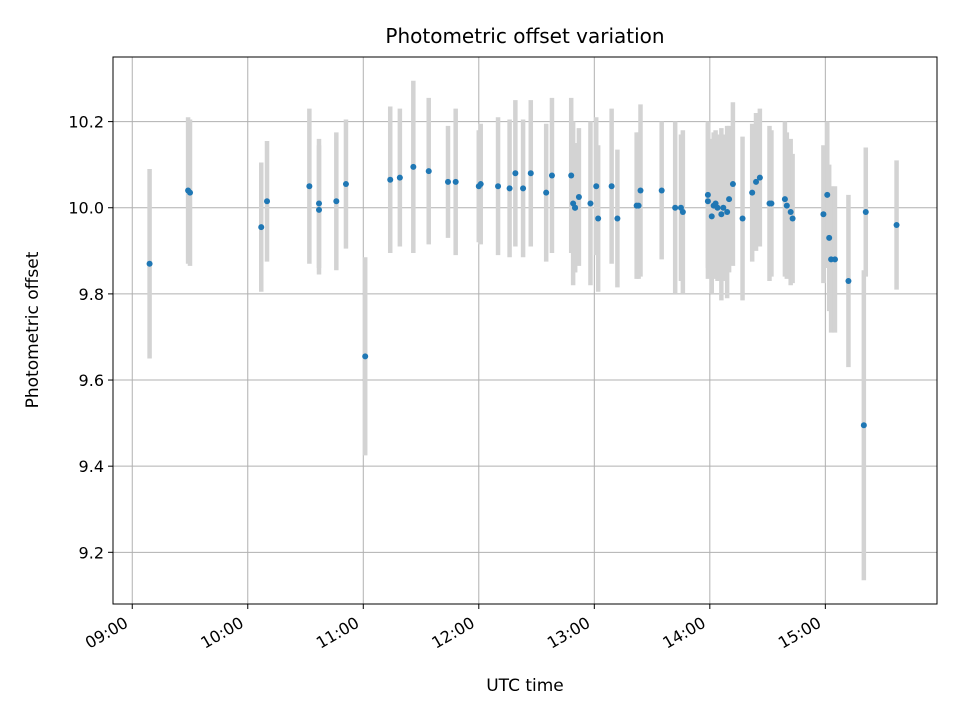 The width and height of the screenshot is (960, 720). Describe the element at coordinates (86, 208) in the screenshot. I see `y-tick-label: 10.0` at that location.